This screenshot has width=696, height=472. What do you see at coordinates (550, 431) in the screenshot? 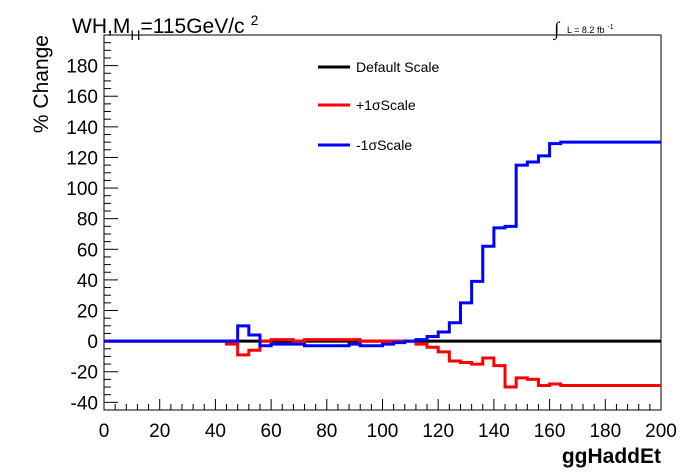
I see `x-tick-label: 160` at bounding box center [550, 431].